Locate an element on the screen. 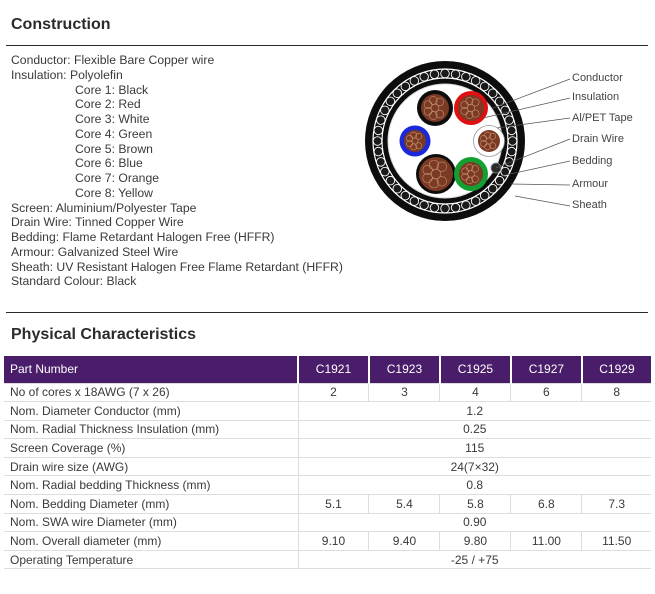 This screenshot has width=655, height=594. cell-value: 5.8 is located at coordinates (475, 504).